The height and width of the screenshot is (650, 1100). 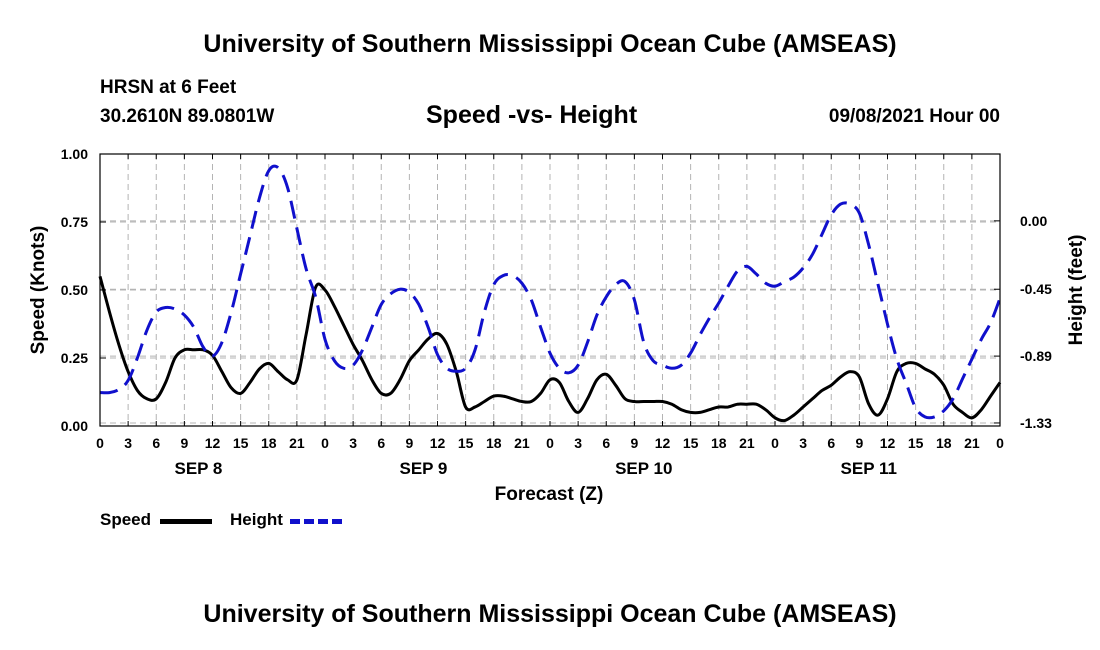 I want to click on station-label: HRSN at 6 Feet, so click(x=168, y=87).